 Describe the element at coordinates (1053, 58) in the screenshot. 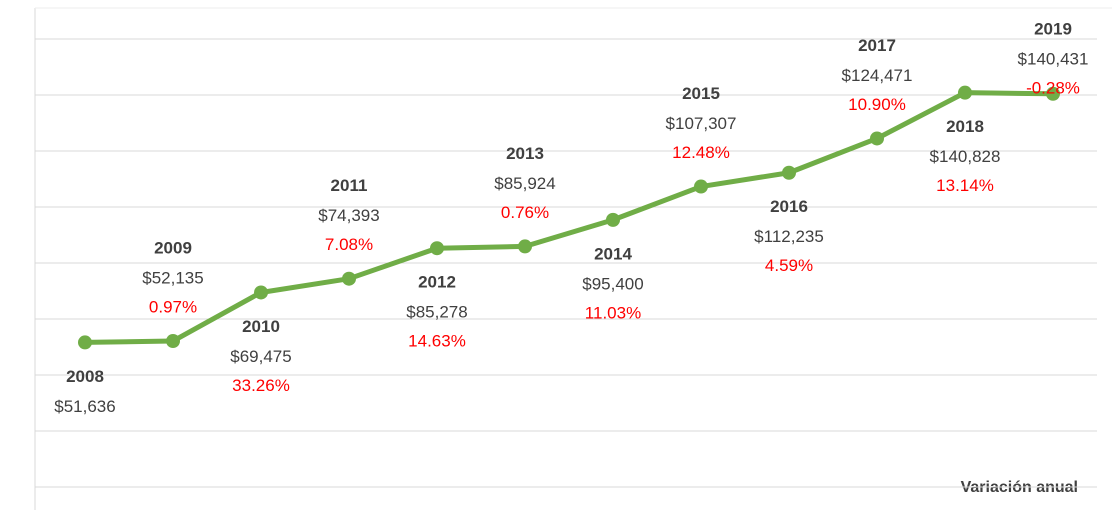

I see `value-label: $140,431` at that location.